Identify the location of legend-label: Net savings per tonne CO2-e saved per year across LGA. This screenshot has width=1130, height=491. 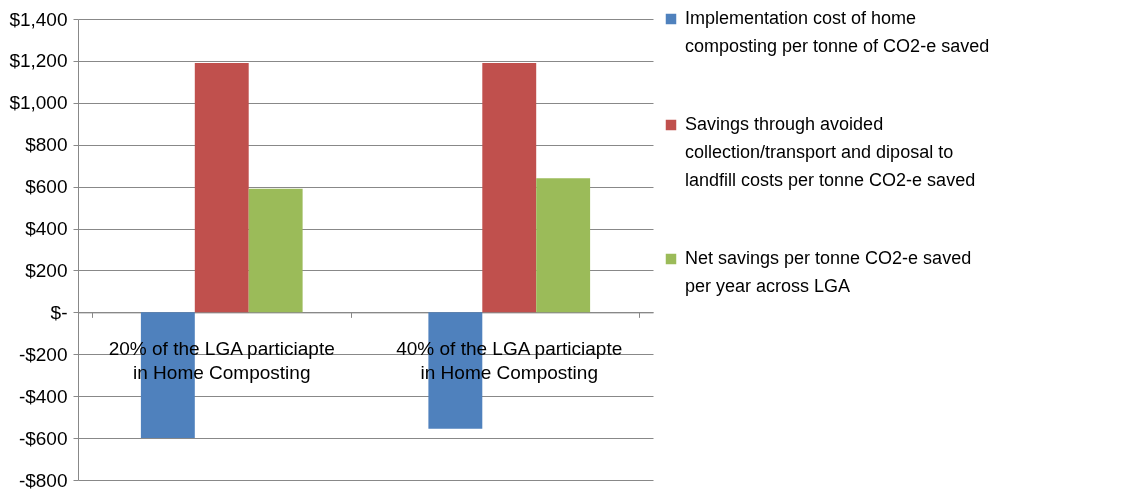
(828, 272).